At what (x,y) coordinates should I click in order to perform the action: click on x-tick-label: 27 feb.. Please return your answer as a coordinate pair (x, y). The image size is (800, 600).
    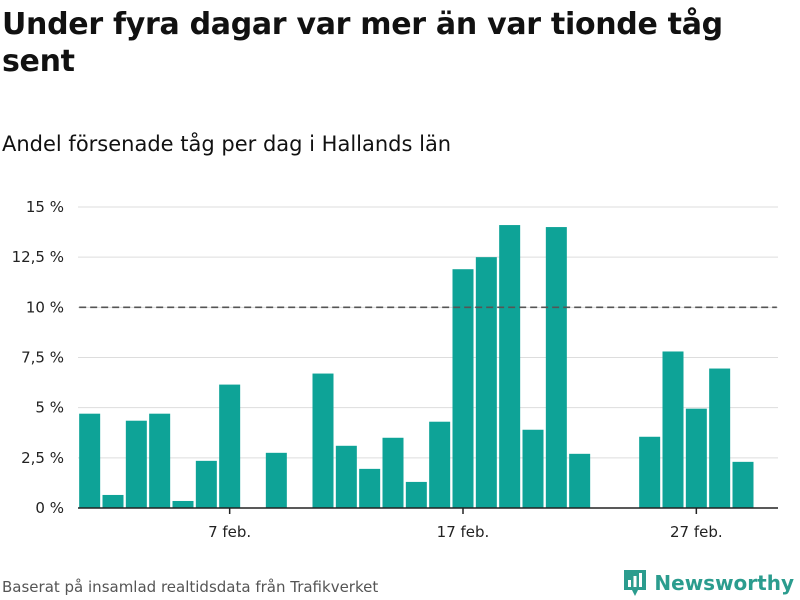
    Looking at the image, I should click on (696, 532).